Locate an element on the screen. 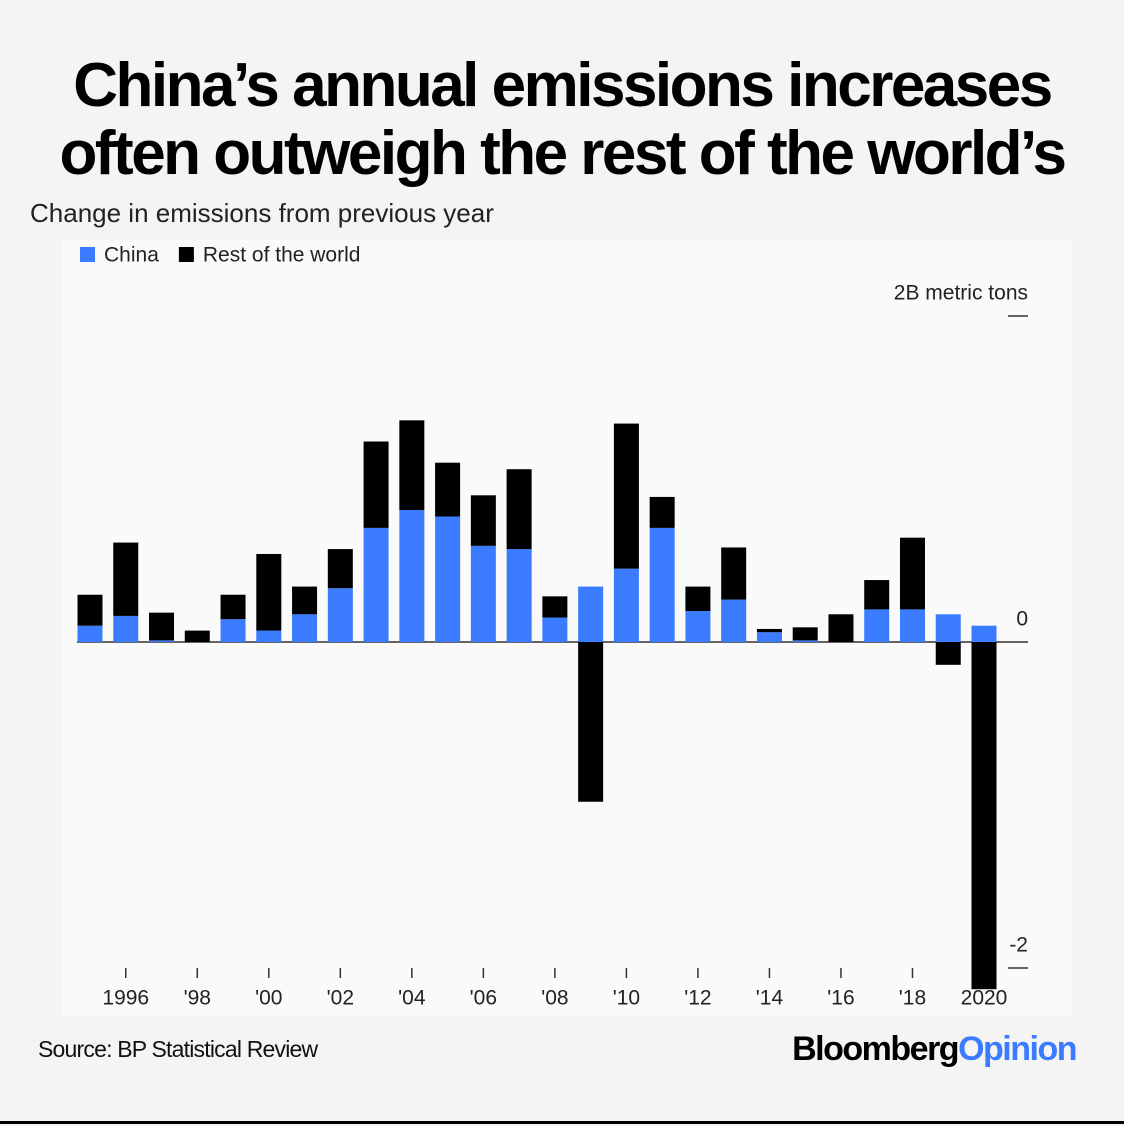  x-tick-label: '18 is located at coordinates (912, 998).